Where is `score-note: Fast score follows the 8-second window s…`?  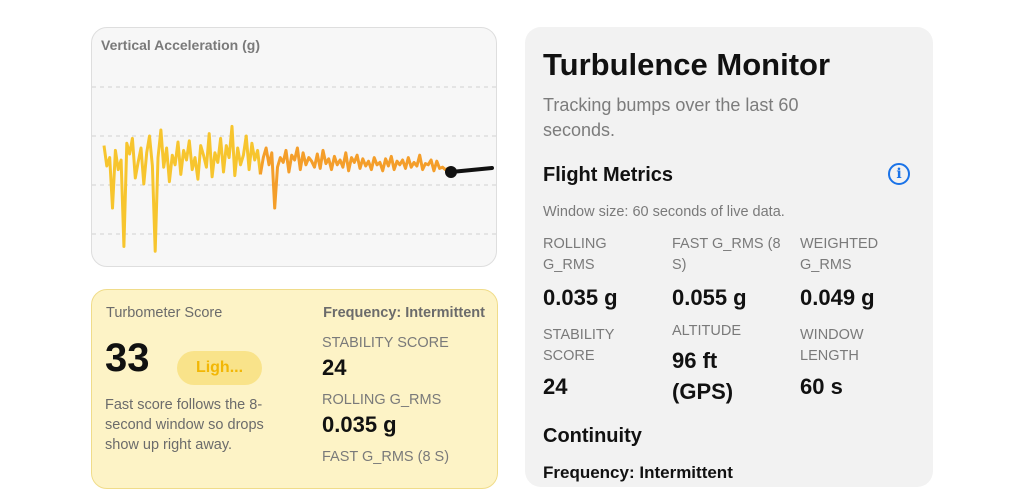 score-note: Fast score follows the 8-second window s… is located at coordinates (184, 425).